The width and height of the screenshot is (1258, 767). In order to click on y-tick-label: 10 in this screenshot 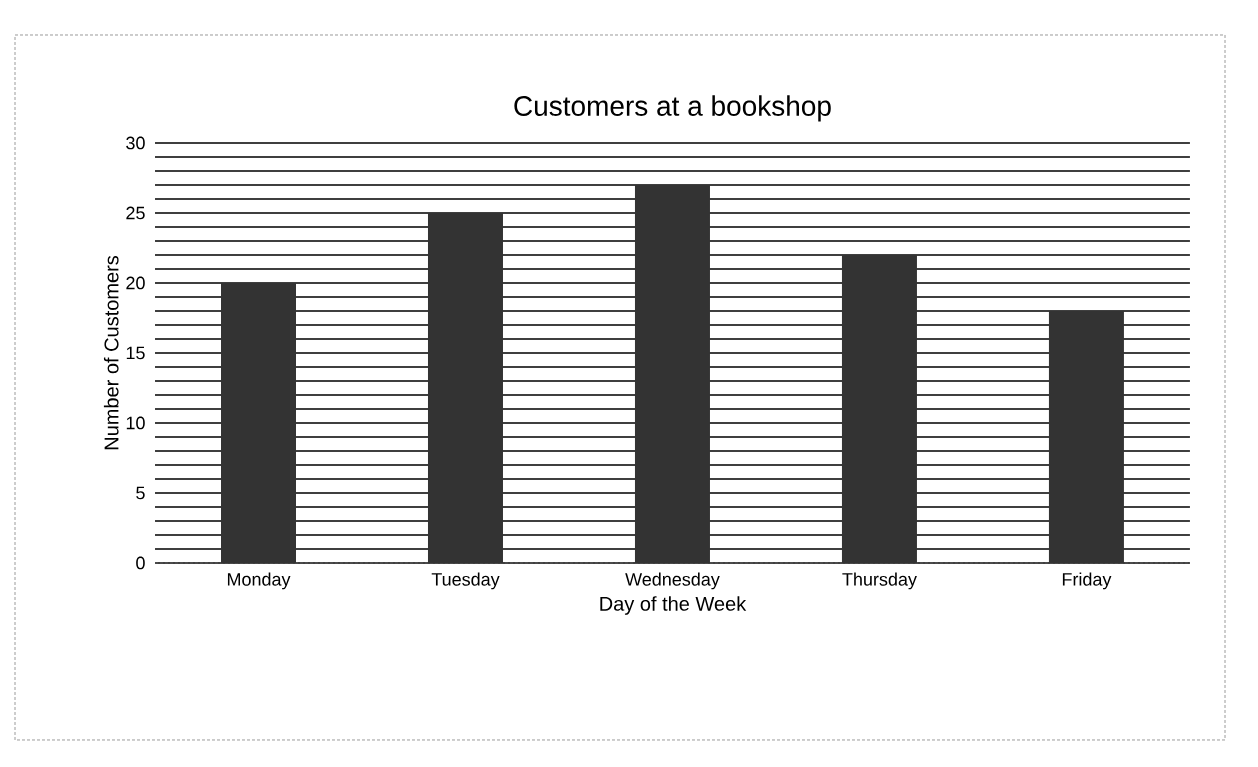, I will do `click(135, 423)`.